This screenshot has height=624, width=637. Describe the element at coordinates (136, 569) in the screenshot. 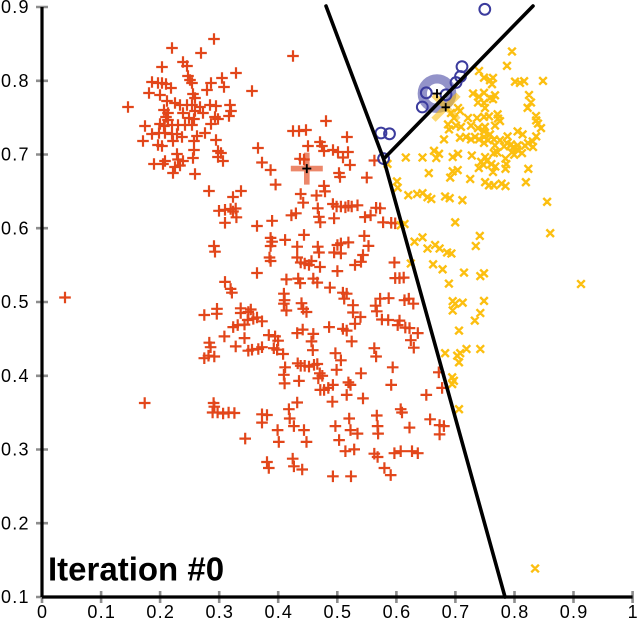

I see `svg-text: Iteration #0` at that location.